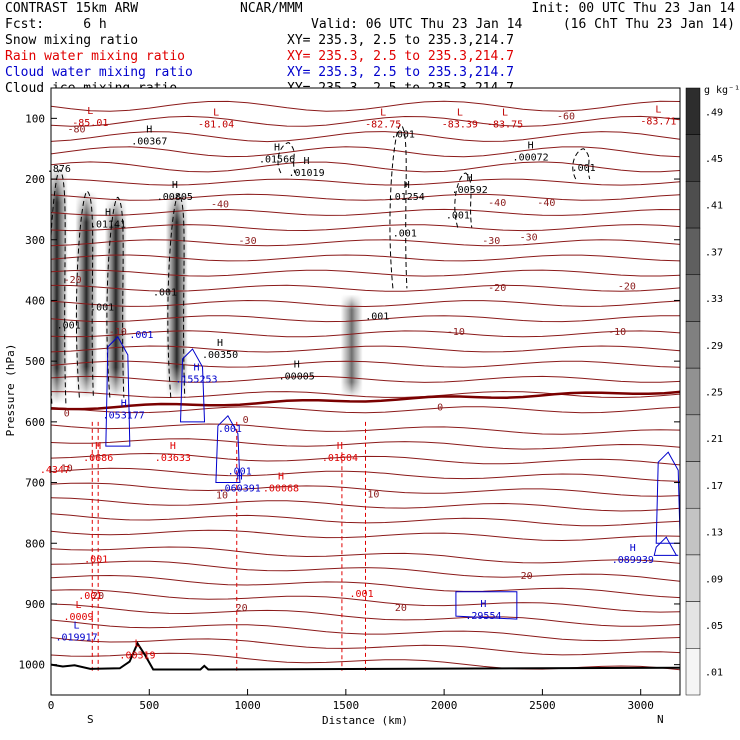  Describe the element at coordinates (714, 533) in the screenshot. I see `colorbar-label: .13` at that location.